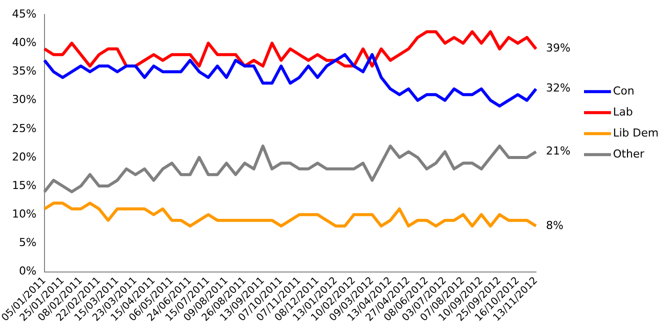 The height and width of the screenshot is (327, 661). I want to click on y-tick-label: 20%, so click(24, 157).